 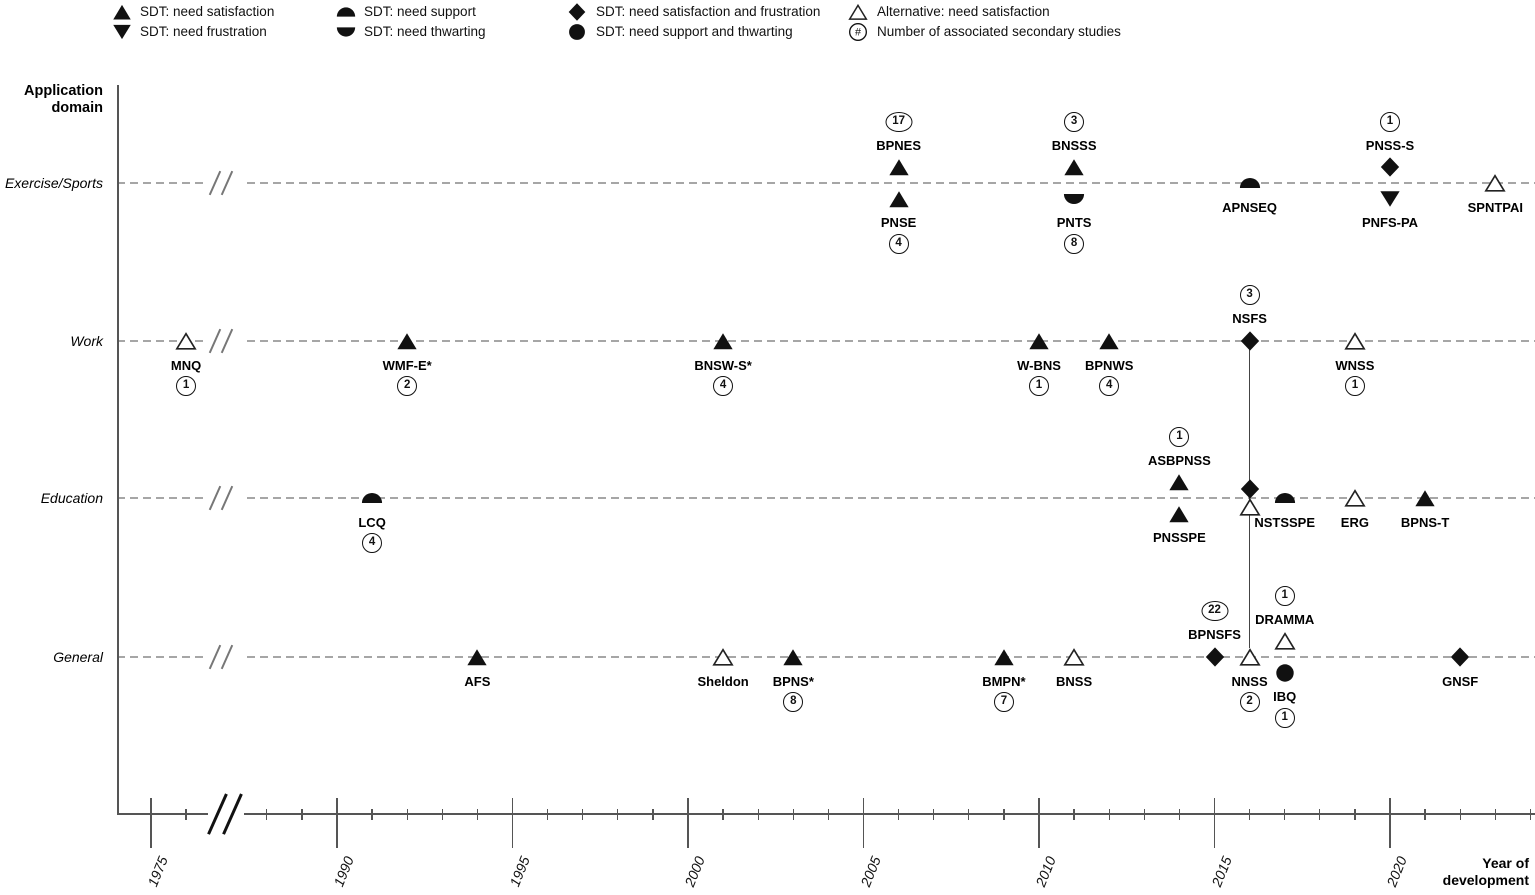 What do you see at coordinates (899, 122) in the screenshot?
I see `count-badge: 17` at bounding box center [899, 122].